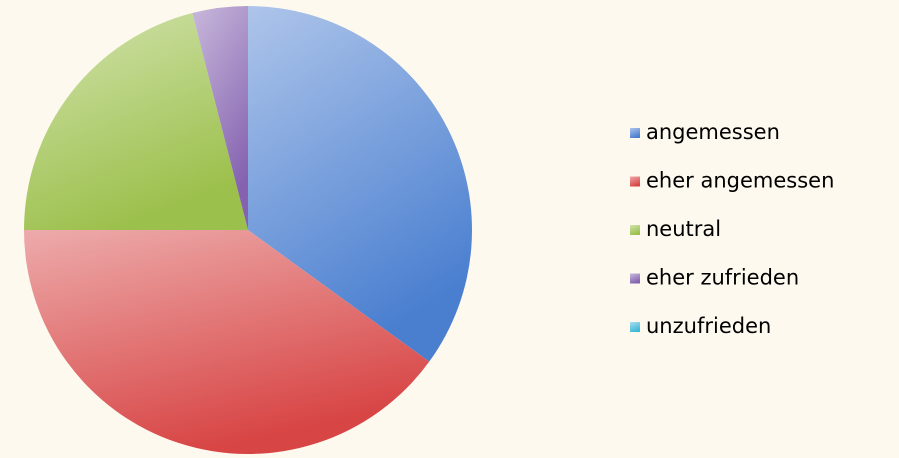 The image size is (899, 458). I want to click on legend-label: eher zufrieden, so click(722, 278).